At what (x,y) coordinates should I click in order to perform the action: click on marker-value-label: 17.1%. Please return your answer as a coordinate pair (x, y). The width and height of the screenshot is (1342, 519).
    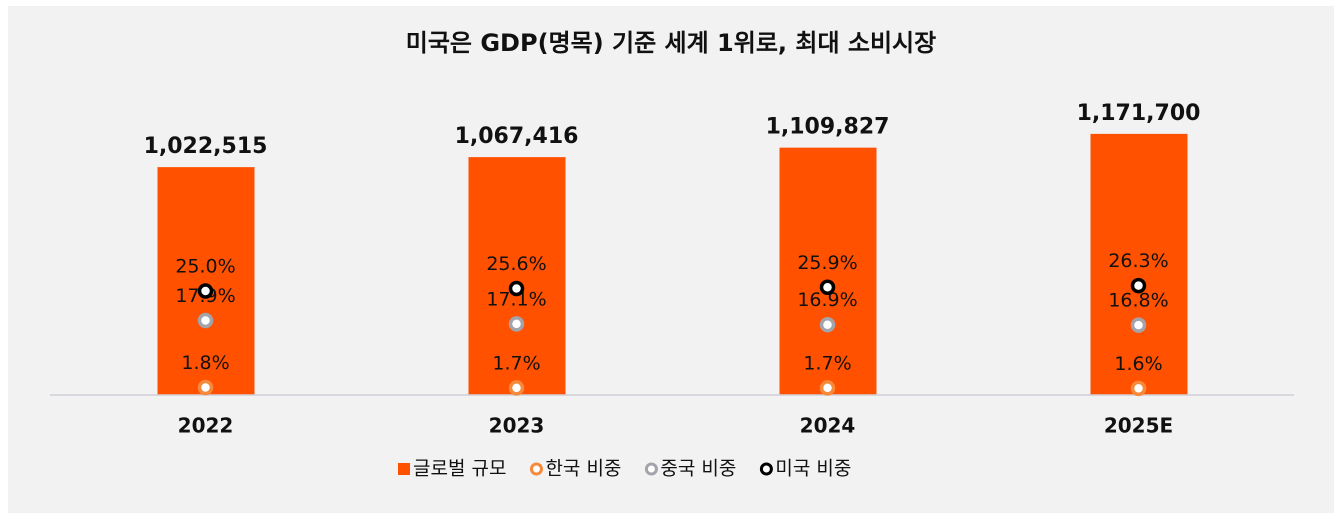
    Looking at the image, I should click on (516, 299).